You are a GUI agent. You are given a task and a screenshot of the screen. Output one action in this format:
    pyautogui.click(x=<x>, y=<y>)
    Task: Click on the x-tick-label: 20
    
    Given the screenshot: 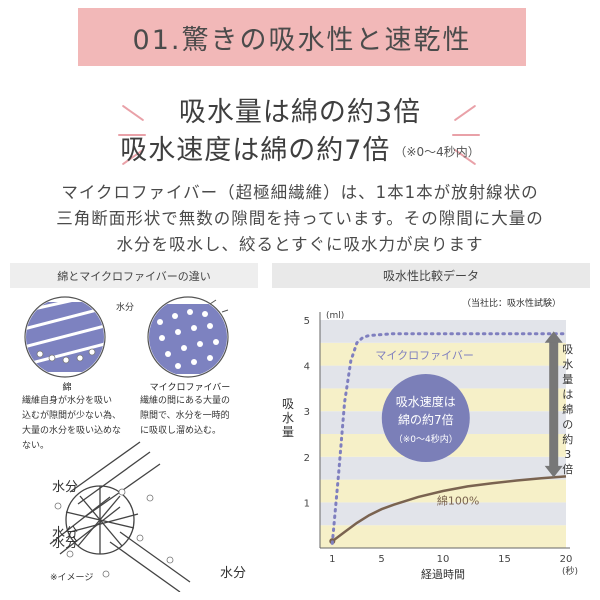 What is the action you would take?
    pyautogui.click(x=566, y=559)
    